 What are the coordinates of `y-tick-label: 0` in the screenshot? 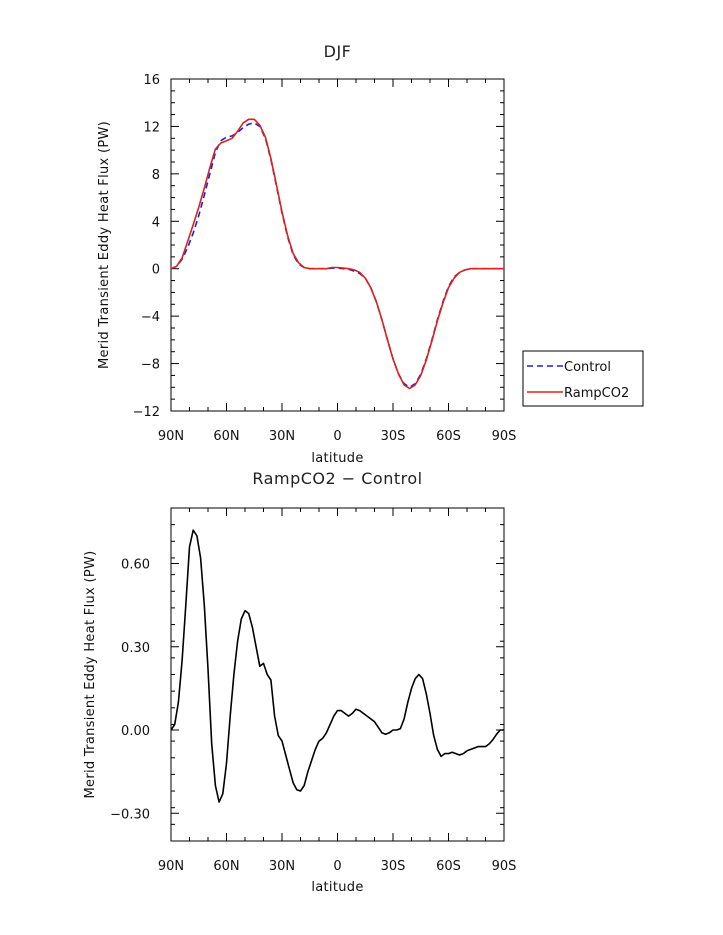 It's located at (156, 270).